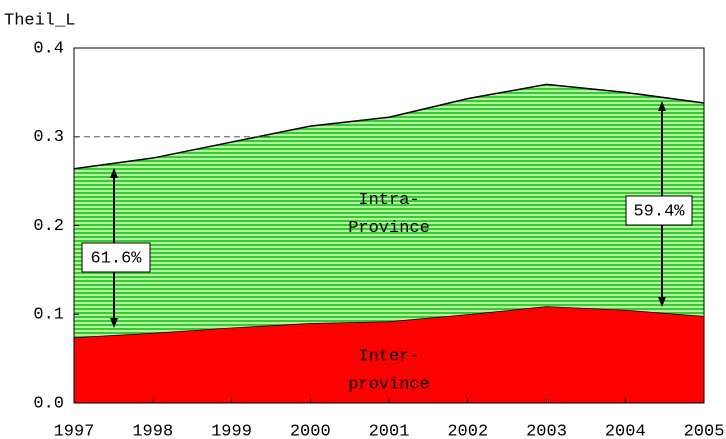  What do you see at coordinates (48, 315) in the screenshot?
I see `y-tick-label: 0.1` at bounding box center [48, 315].